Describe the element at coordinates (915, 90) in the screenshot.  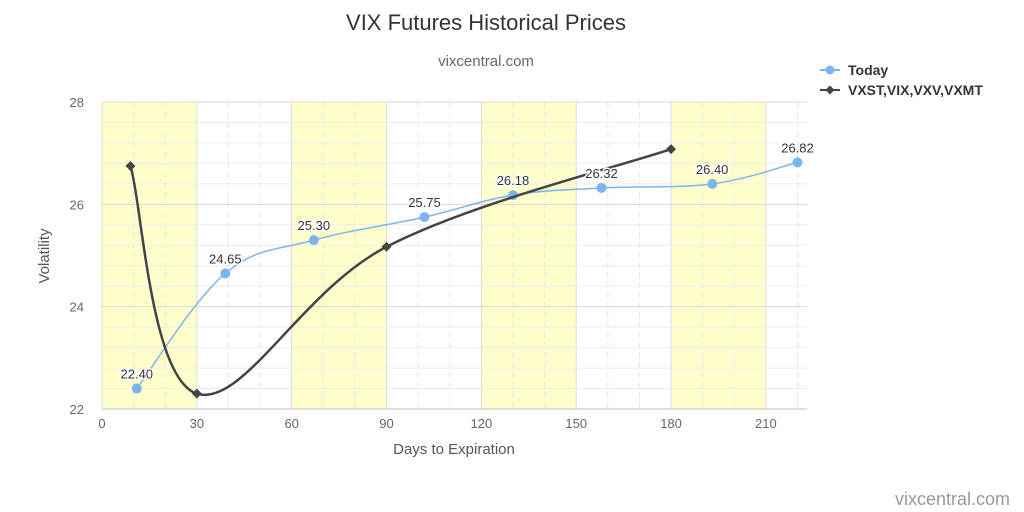
I see `legend-label: VXST,VIX,VXV,VXMT` at that location.